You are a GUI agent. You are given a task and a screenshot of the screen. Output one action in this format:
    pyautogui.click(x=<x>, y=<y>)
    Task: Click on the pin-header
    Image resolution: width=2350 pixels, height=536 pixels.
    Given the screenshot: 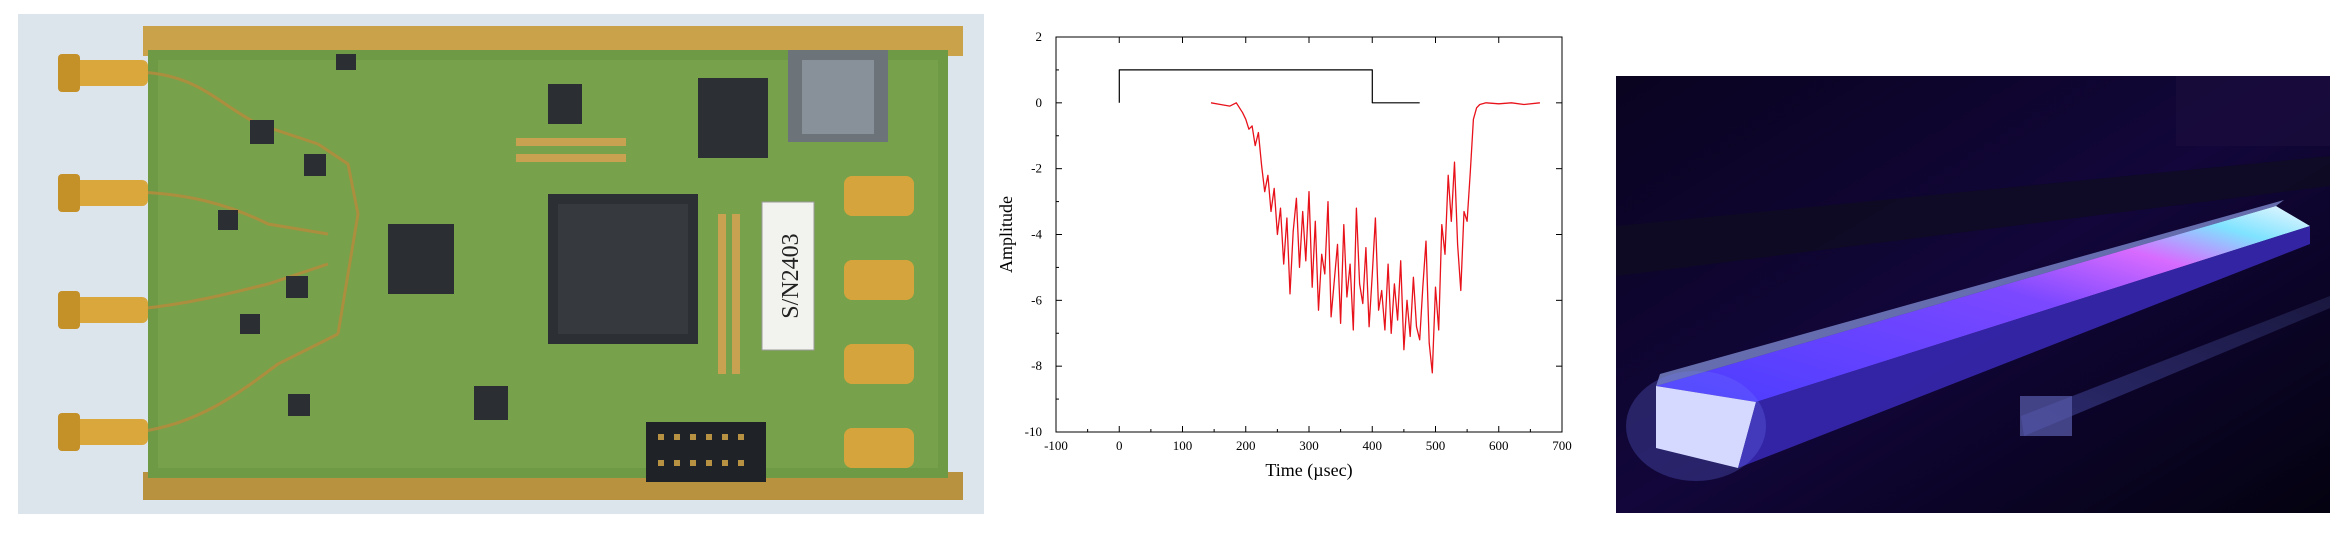 What is the action you would take?
    pyautogui.click(x=706, y=452)
    